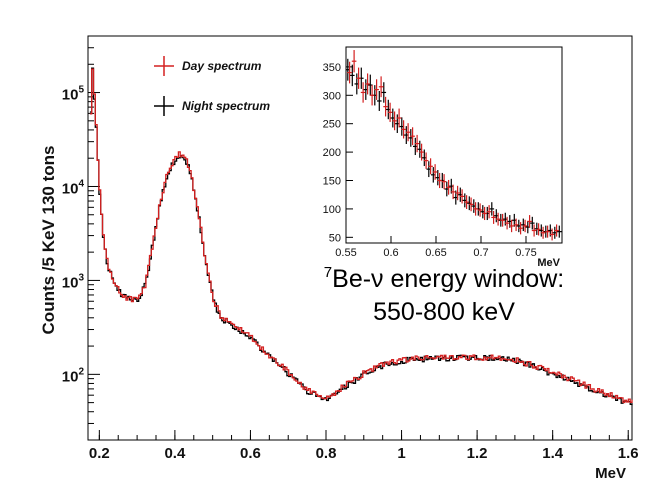 The width and height of the screenshot is (664, 493). I want to click on inset-y-tick-label: 200, so click(332, 153).